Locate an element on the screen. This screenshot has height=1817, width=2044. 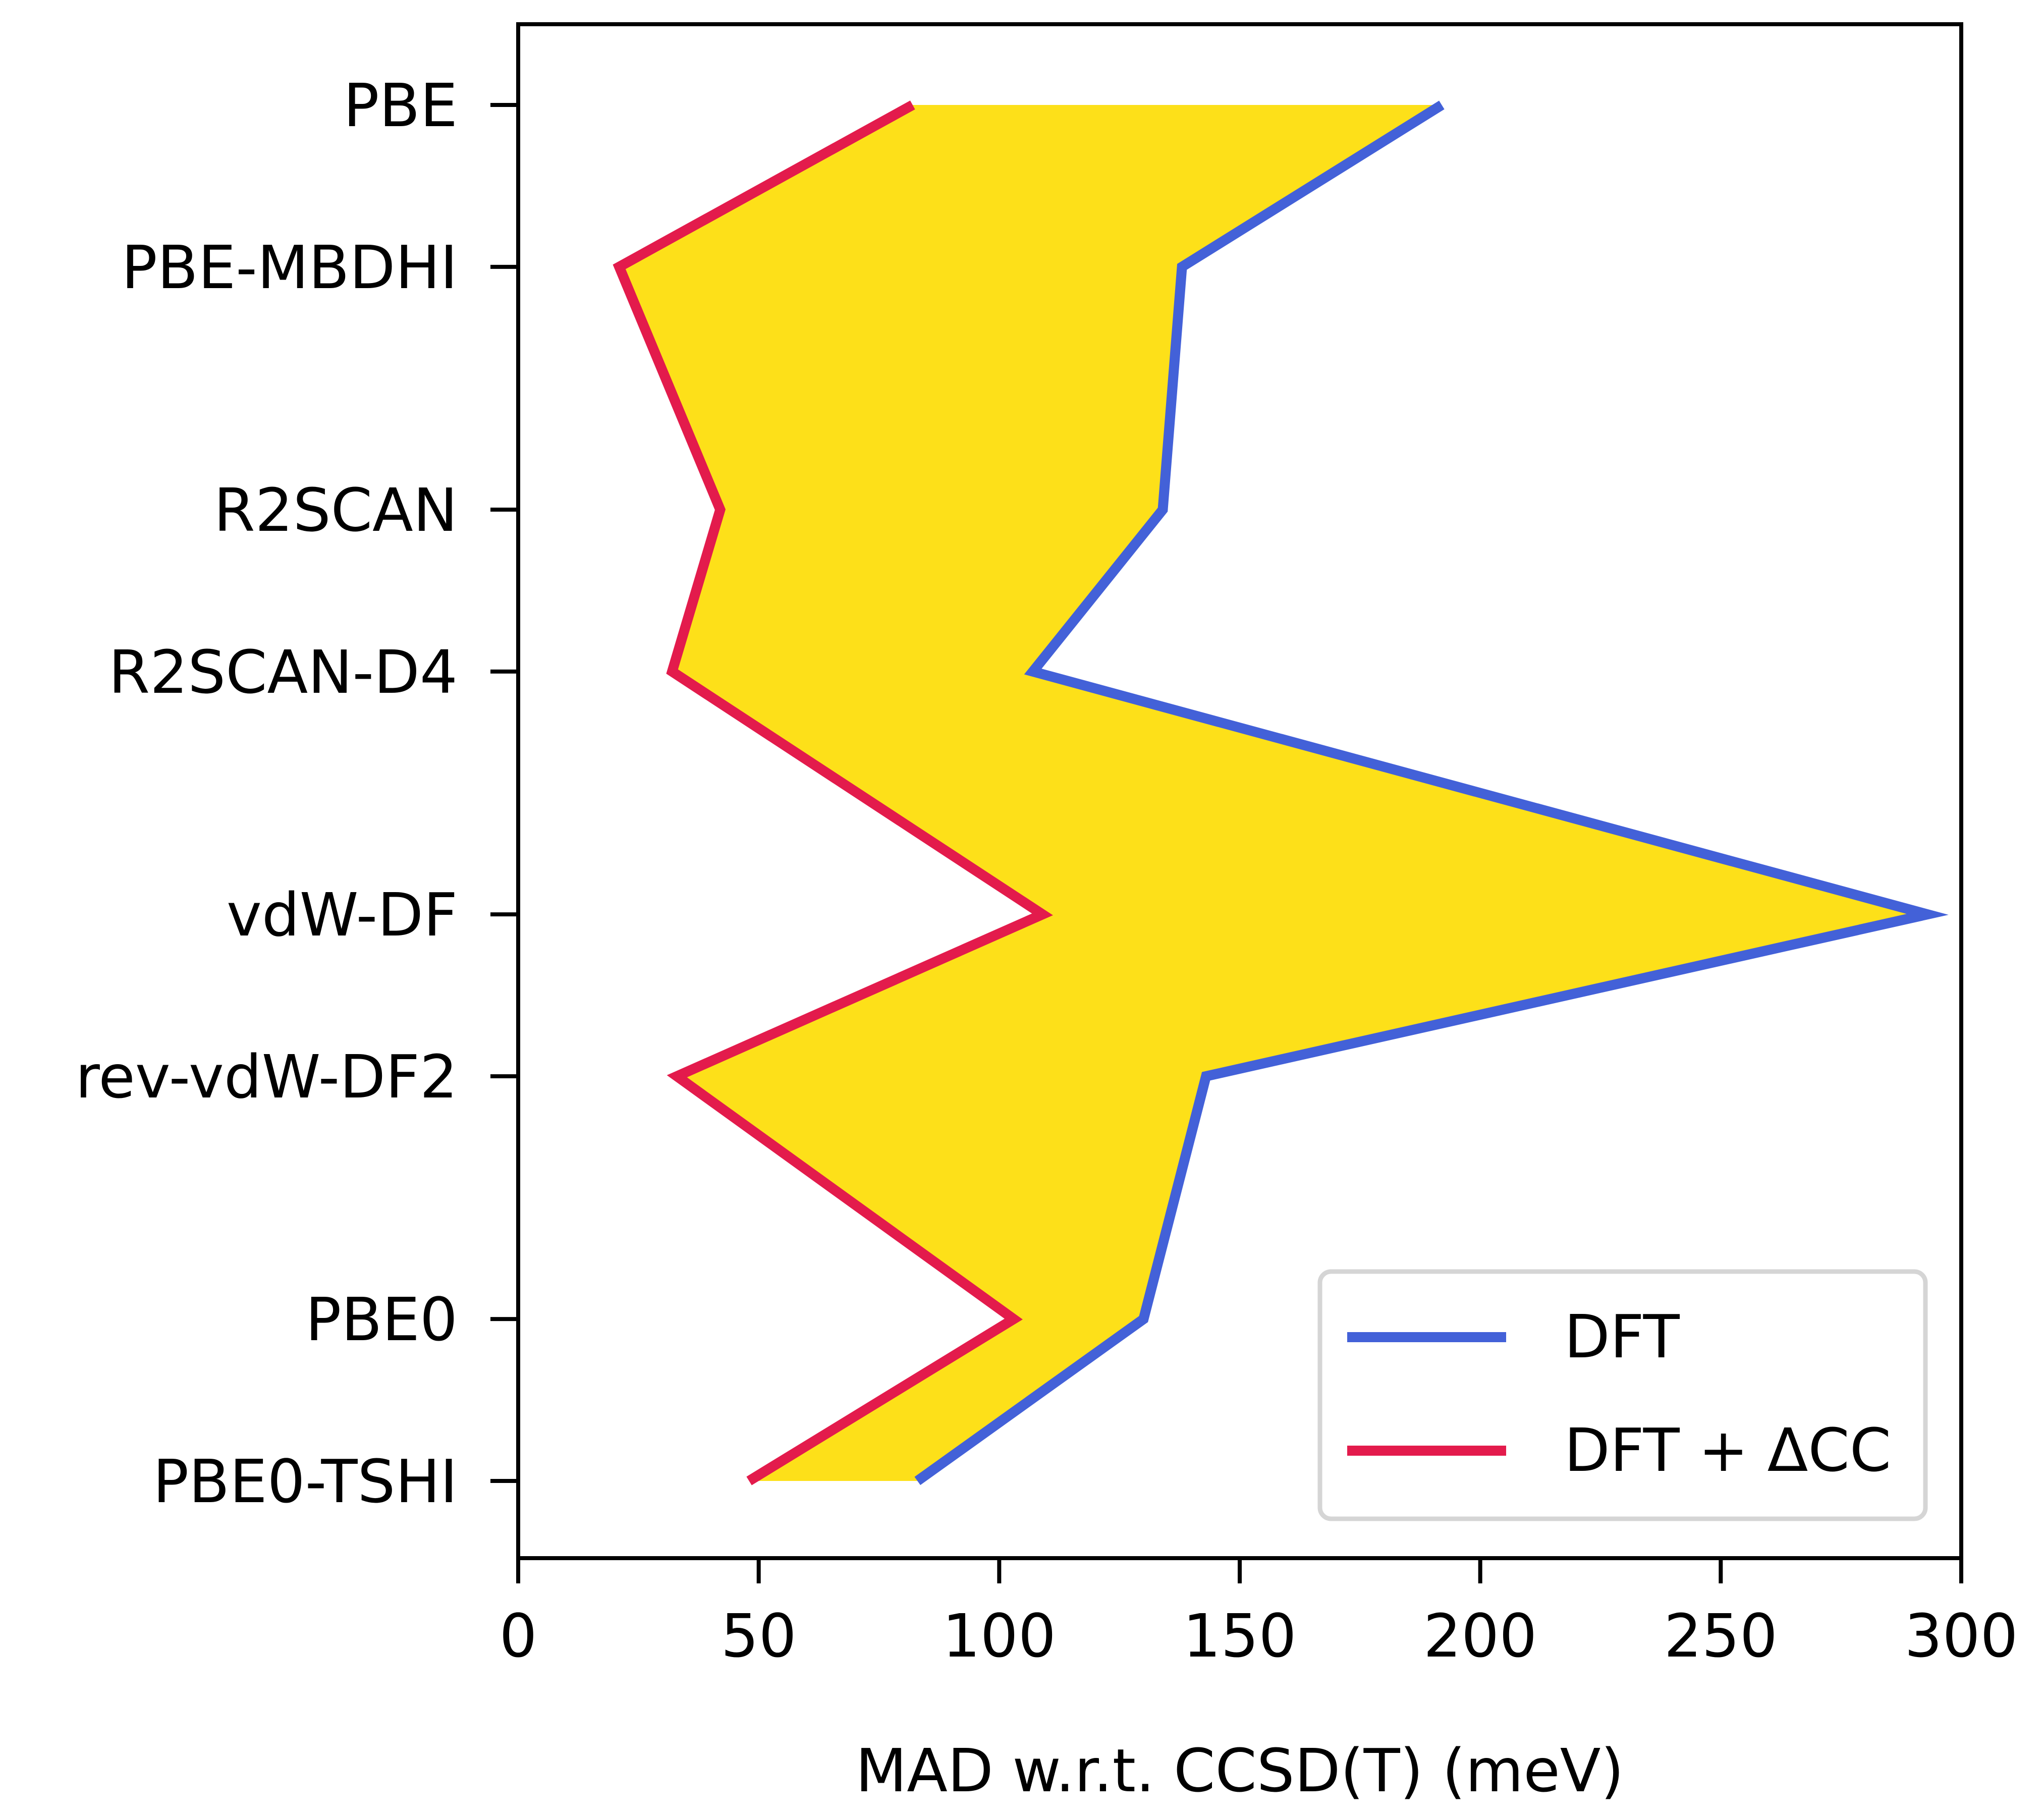
y-tick-label: PBE0 is located at coordinates (381, 1319).